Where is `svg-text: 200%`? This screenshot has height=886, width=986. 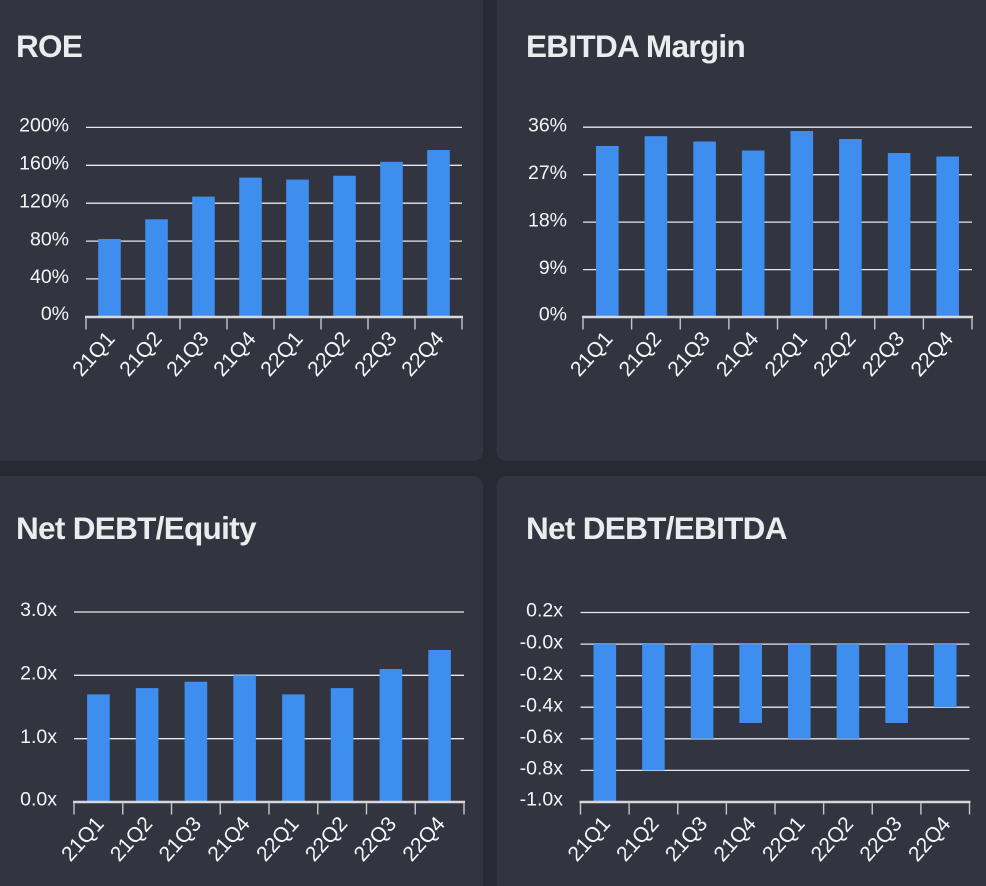
svg-text: 200% is located at coordinates (44, 126).